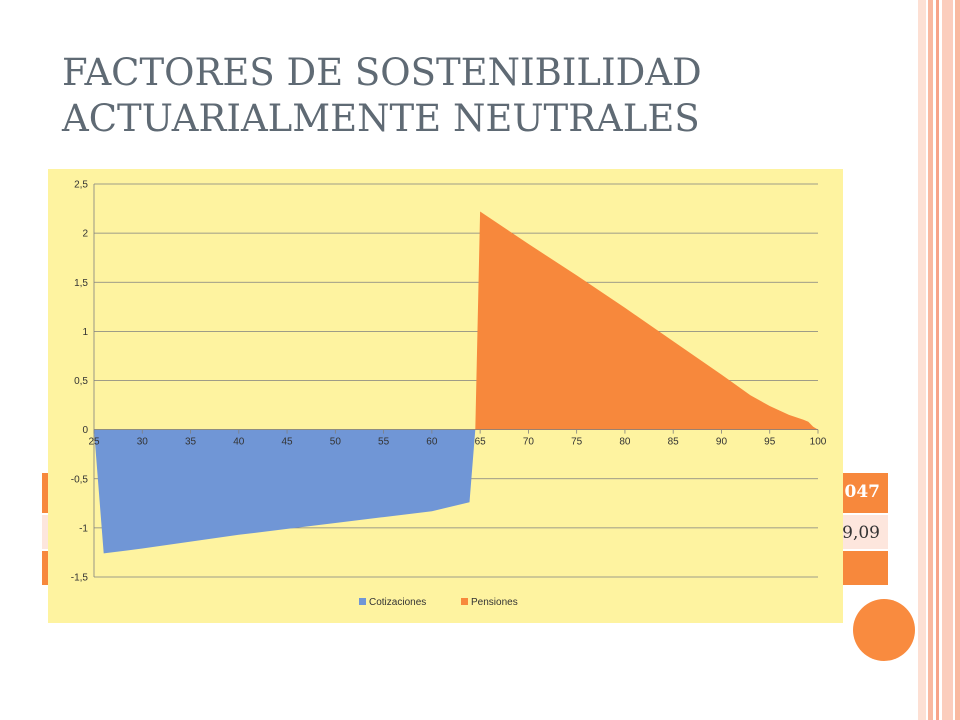  Describe the element at coordinates (384, 442) in the screenshot. I see `x-tick-label: 55` at that location.